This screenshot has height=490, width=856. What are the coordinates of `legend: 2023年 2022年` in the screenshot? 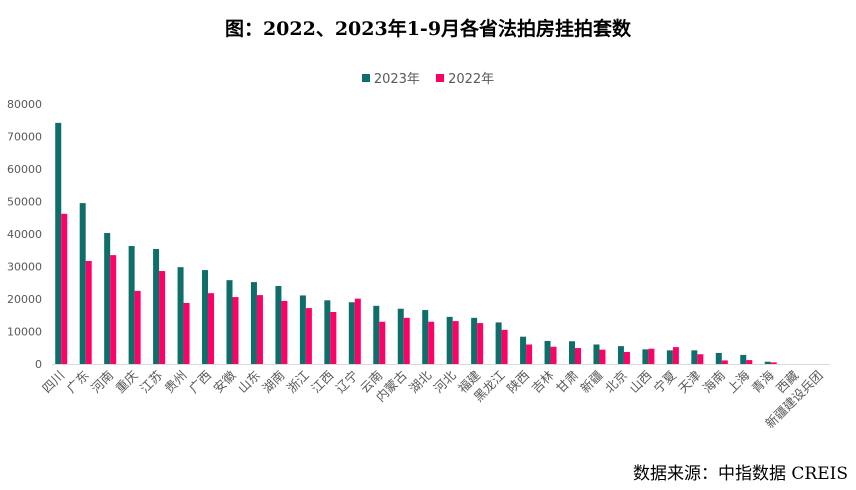 It's located at (428, 77).